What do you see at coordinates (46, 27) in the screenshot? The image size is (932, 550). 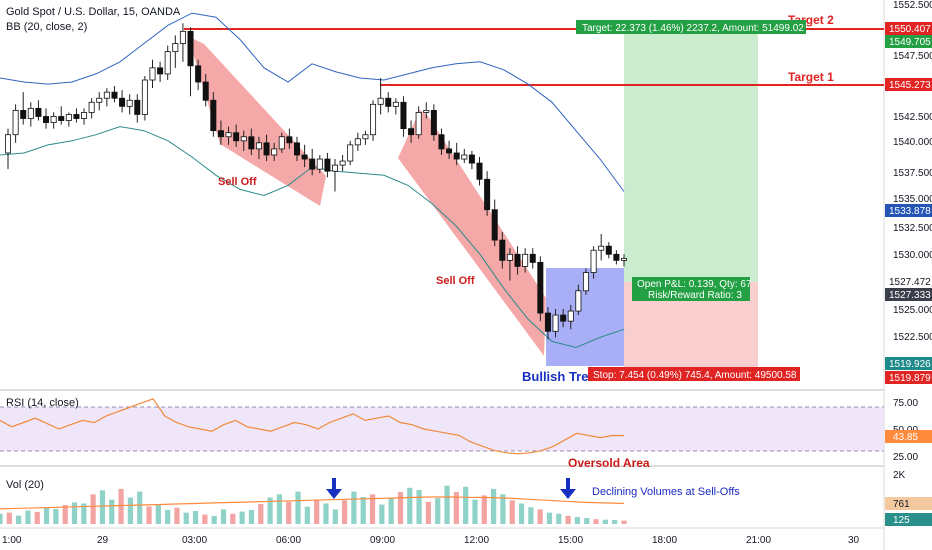 I see `bb-legend: BB (20, close, 2)` at bounding box center [46, 27].